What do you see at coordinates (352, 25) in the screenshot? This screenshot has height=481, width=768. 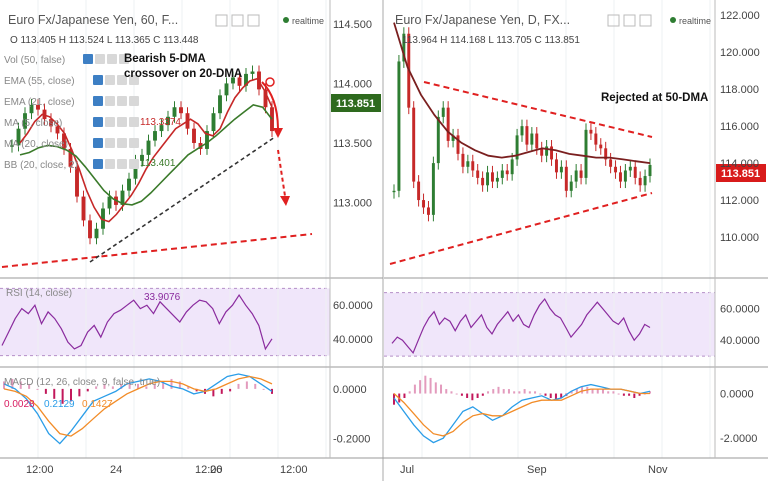 I see `left-price-tick: 114.500` at bounding box center [352, 25].